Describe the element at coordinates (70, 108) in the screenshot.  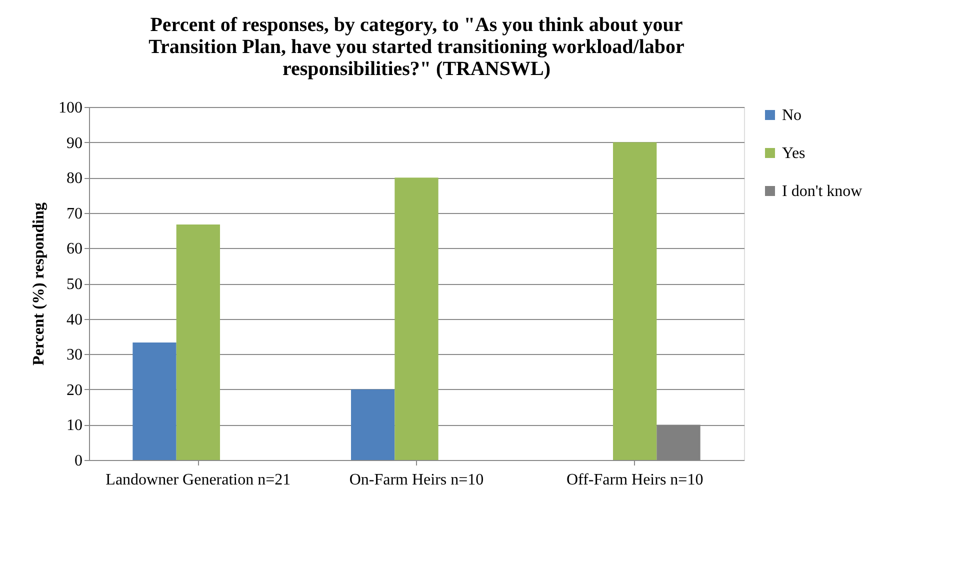
I see `y-tick-label: 100` at that location.